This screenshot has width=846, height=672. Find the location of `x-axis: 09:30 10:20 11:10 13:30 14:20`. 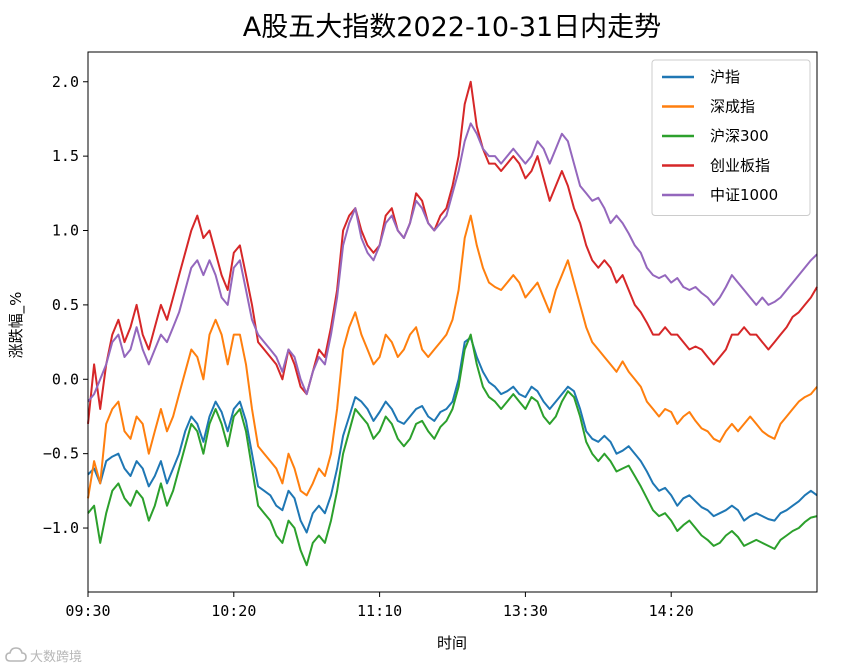

x-axis: 09:30 10:20 11:10 13:30 14:20 is located at coordinates (379, 606).